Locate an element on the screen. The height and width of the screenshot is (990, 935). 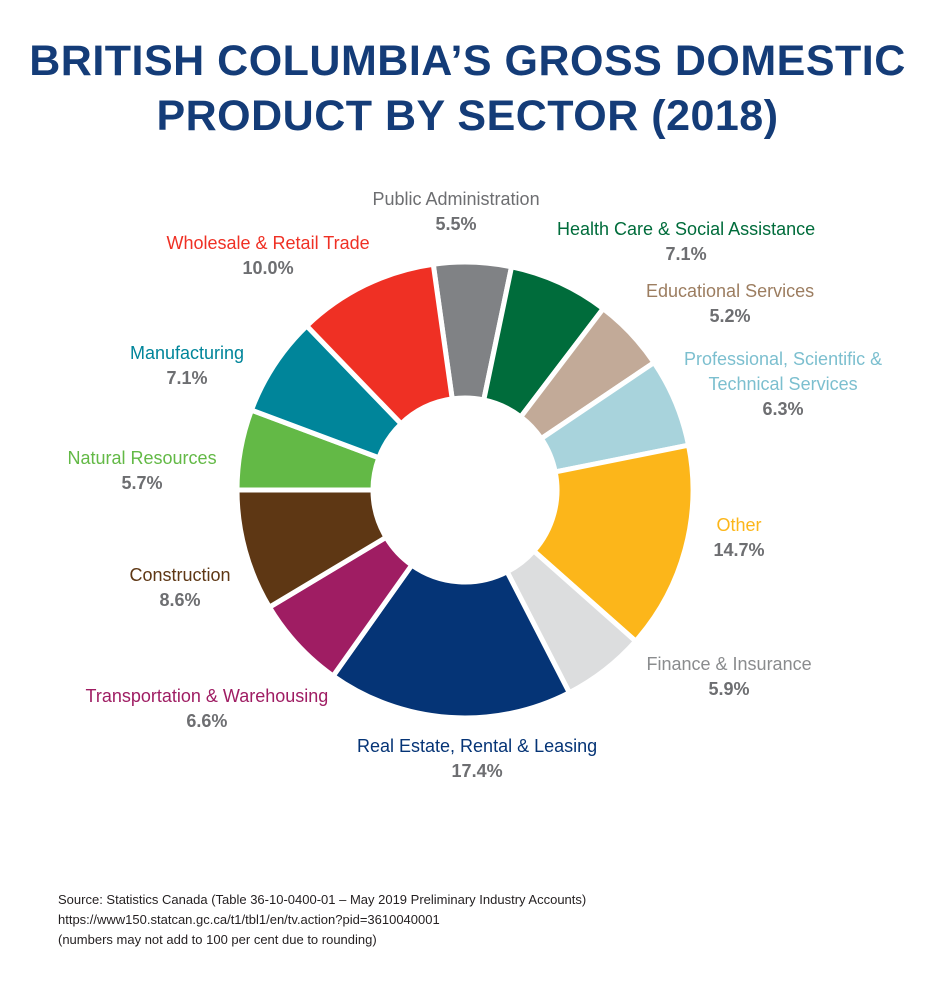
label-name: Finance & Insurance is located at coordinates (729, 664).